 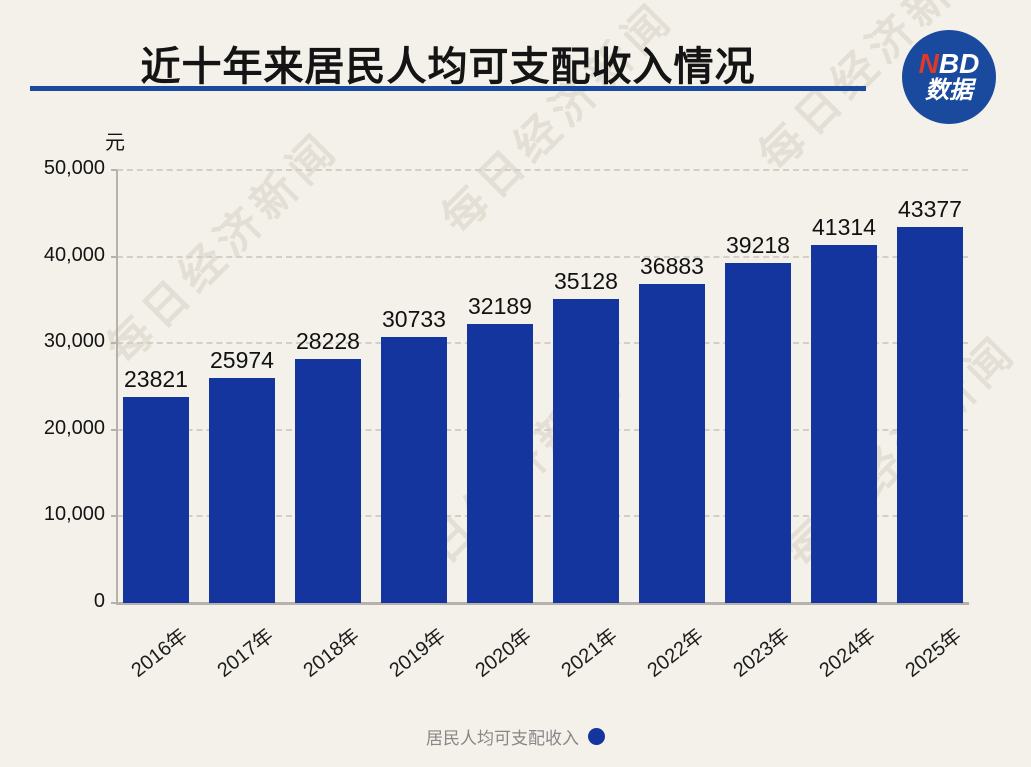 I want to click on x-tick-label-2020年: 2020年, so click(x=503, y=653).